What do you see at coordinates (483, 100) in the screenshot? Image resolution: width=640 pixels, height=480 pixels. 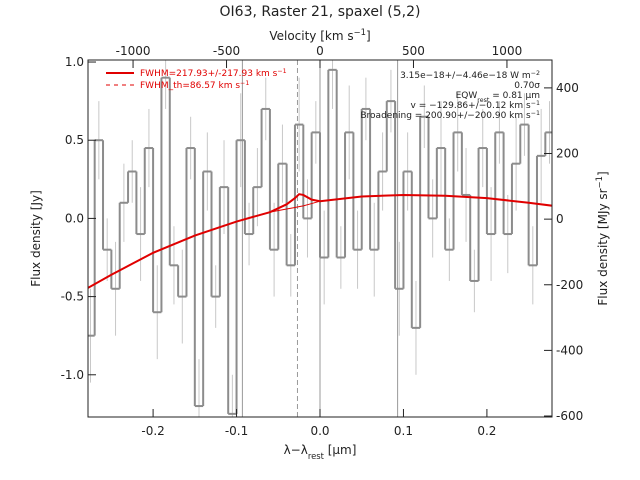 I see `annotation-part: rest` at bounding box center [483, 100].